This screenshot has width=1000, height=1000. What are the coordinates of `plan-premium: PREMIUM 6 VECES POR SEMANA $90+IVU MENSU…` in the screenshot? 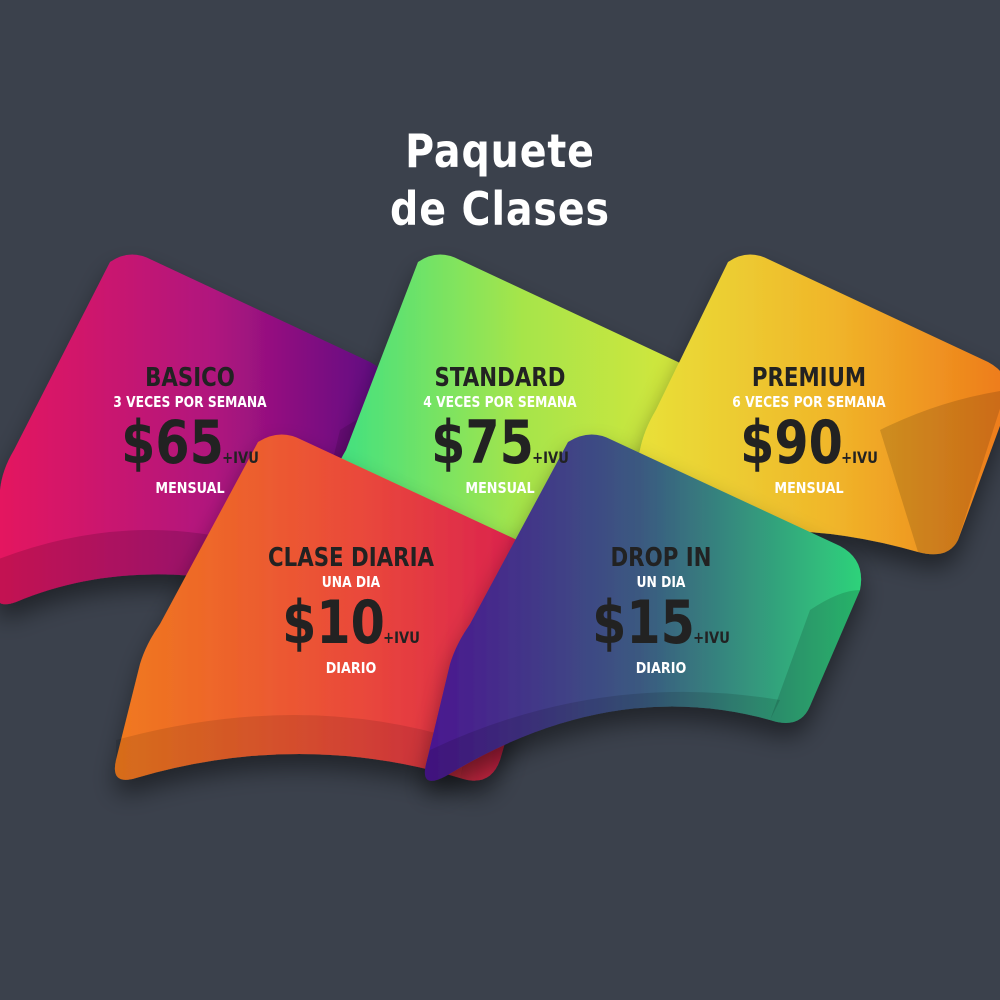 It's located at (809, 430).